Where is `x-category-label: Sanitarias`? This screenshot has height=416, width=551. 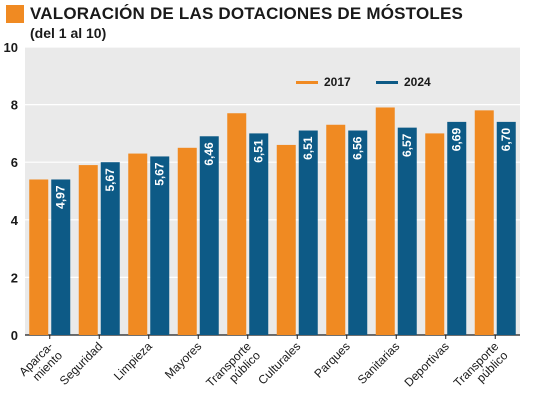
x-category-label: Sanitarias is located at coordinates (379, 363).